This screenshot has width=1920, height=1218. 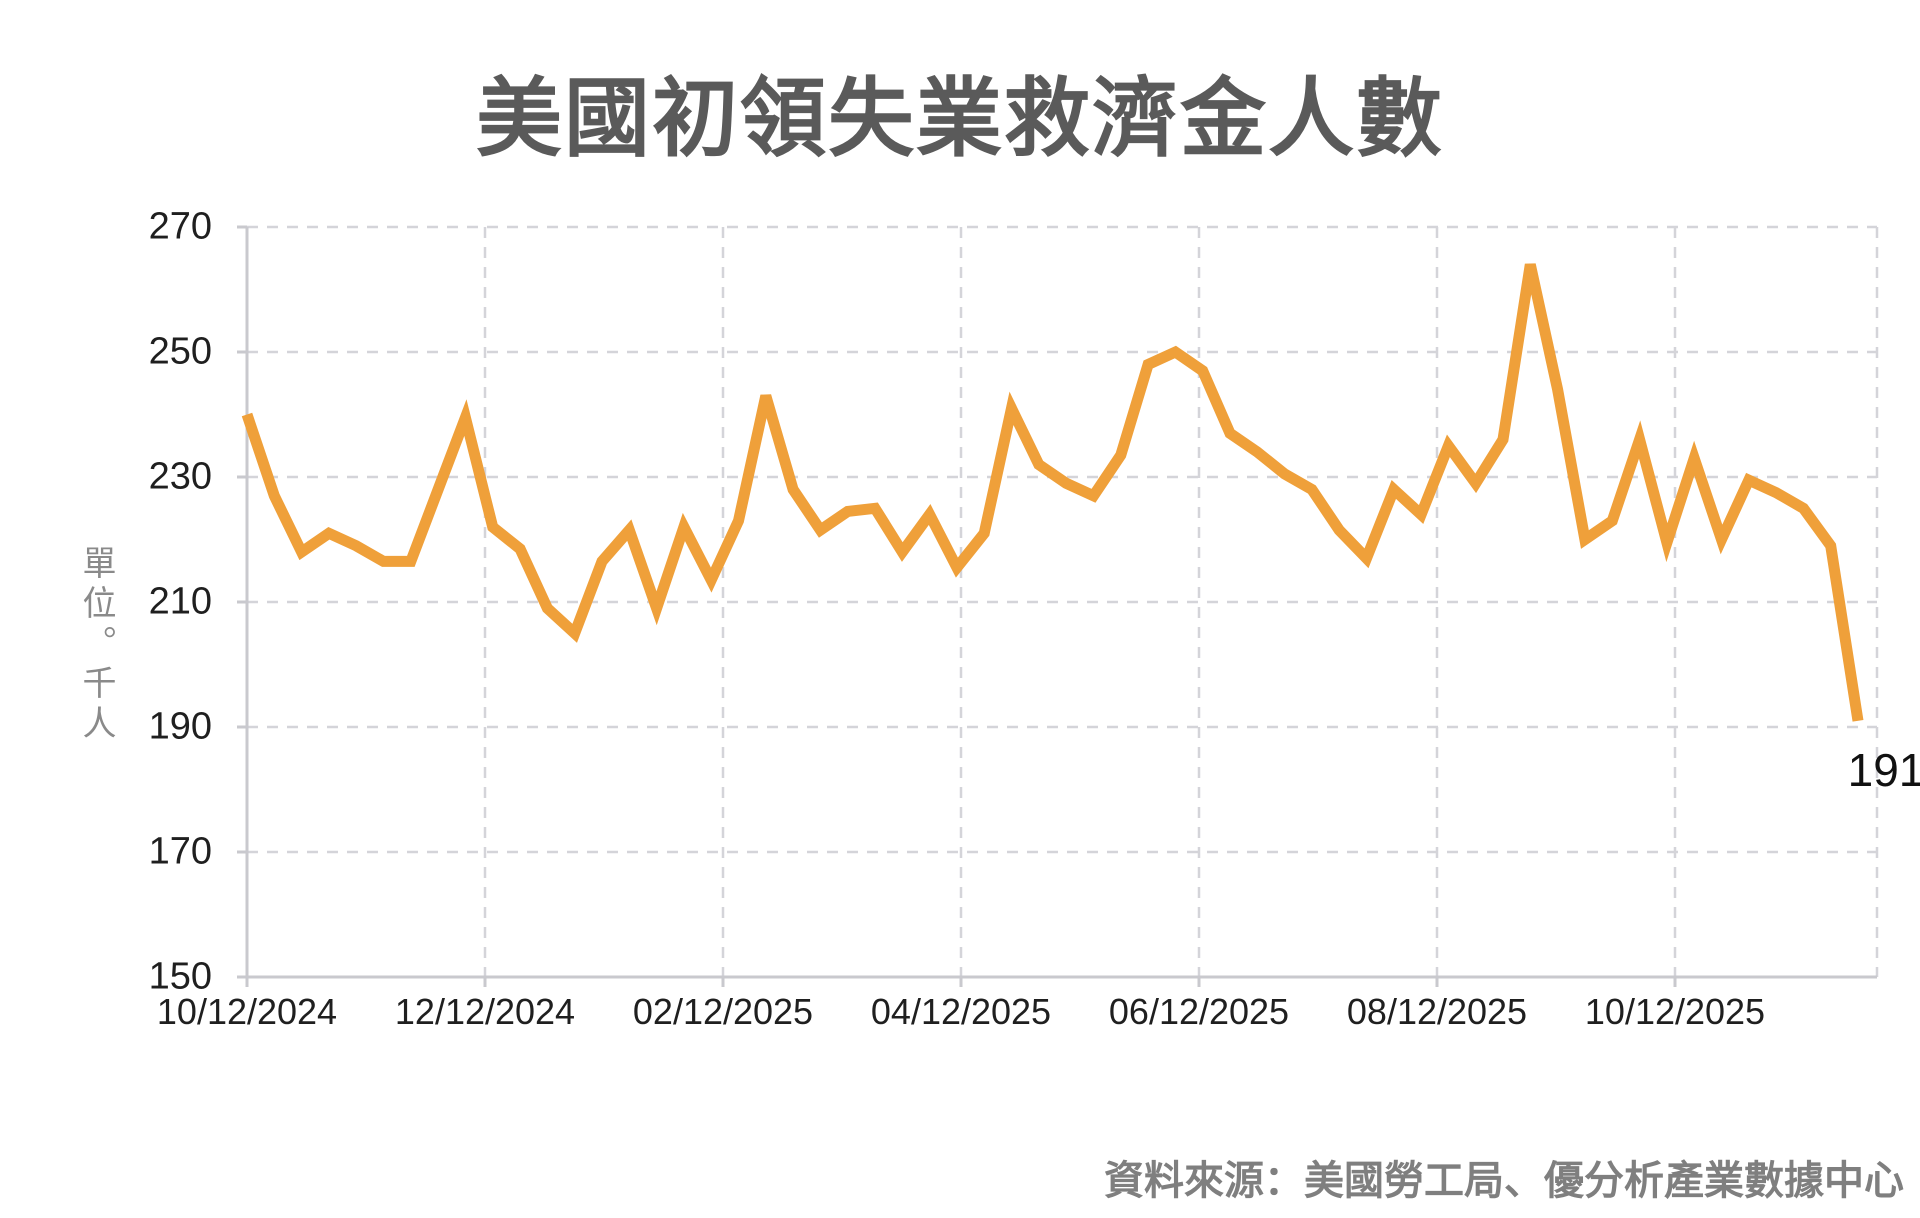 I want to click on y-tick-label-170: 170, so click(x=180, y=851).